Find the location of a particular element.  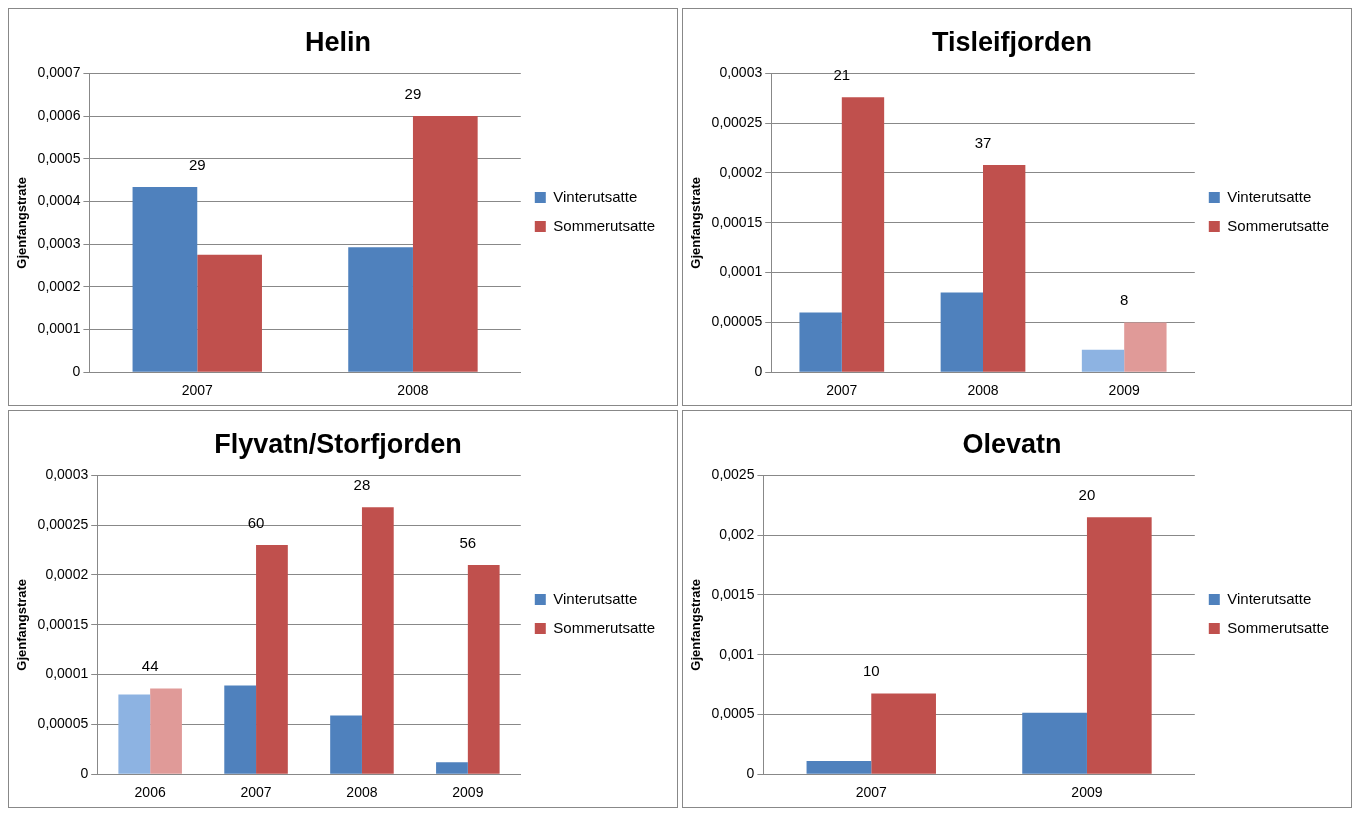

y-tick-label: 0,0025 is located at coordinates (733, 474).